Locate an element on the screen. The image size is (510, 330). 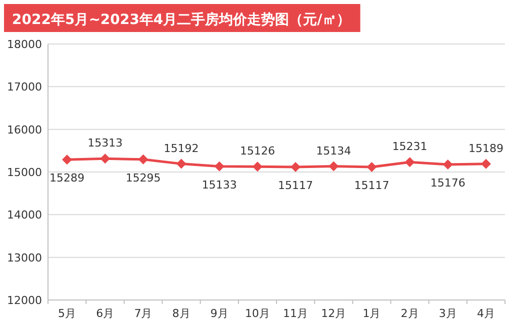
x-tick-label: 7月 is located at coordinates (143, 313).